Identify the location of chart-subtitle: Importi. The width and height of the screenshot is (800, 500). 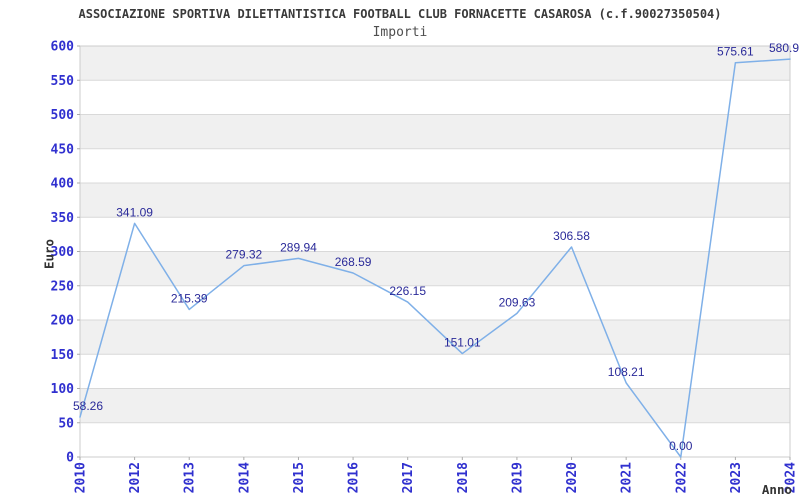
(400, 32).